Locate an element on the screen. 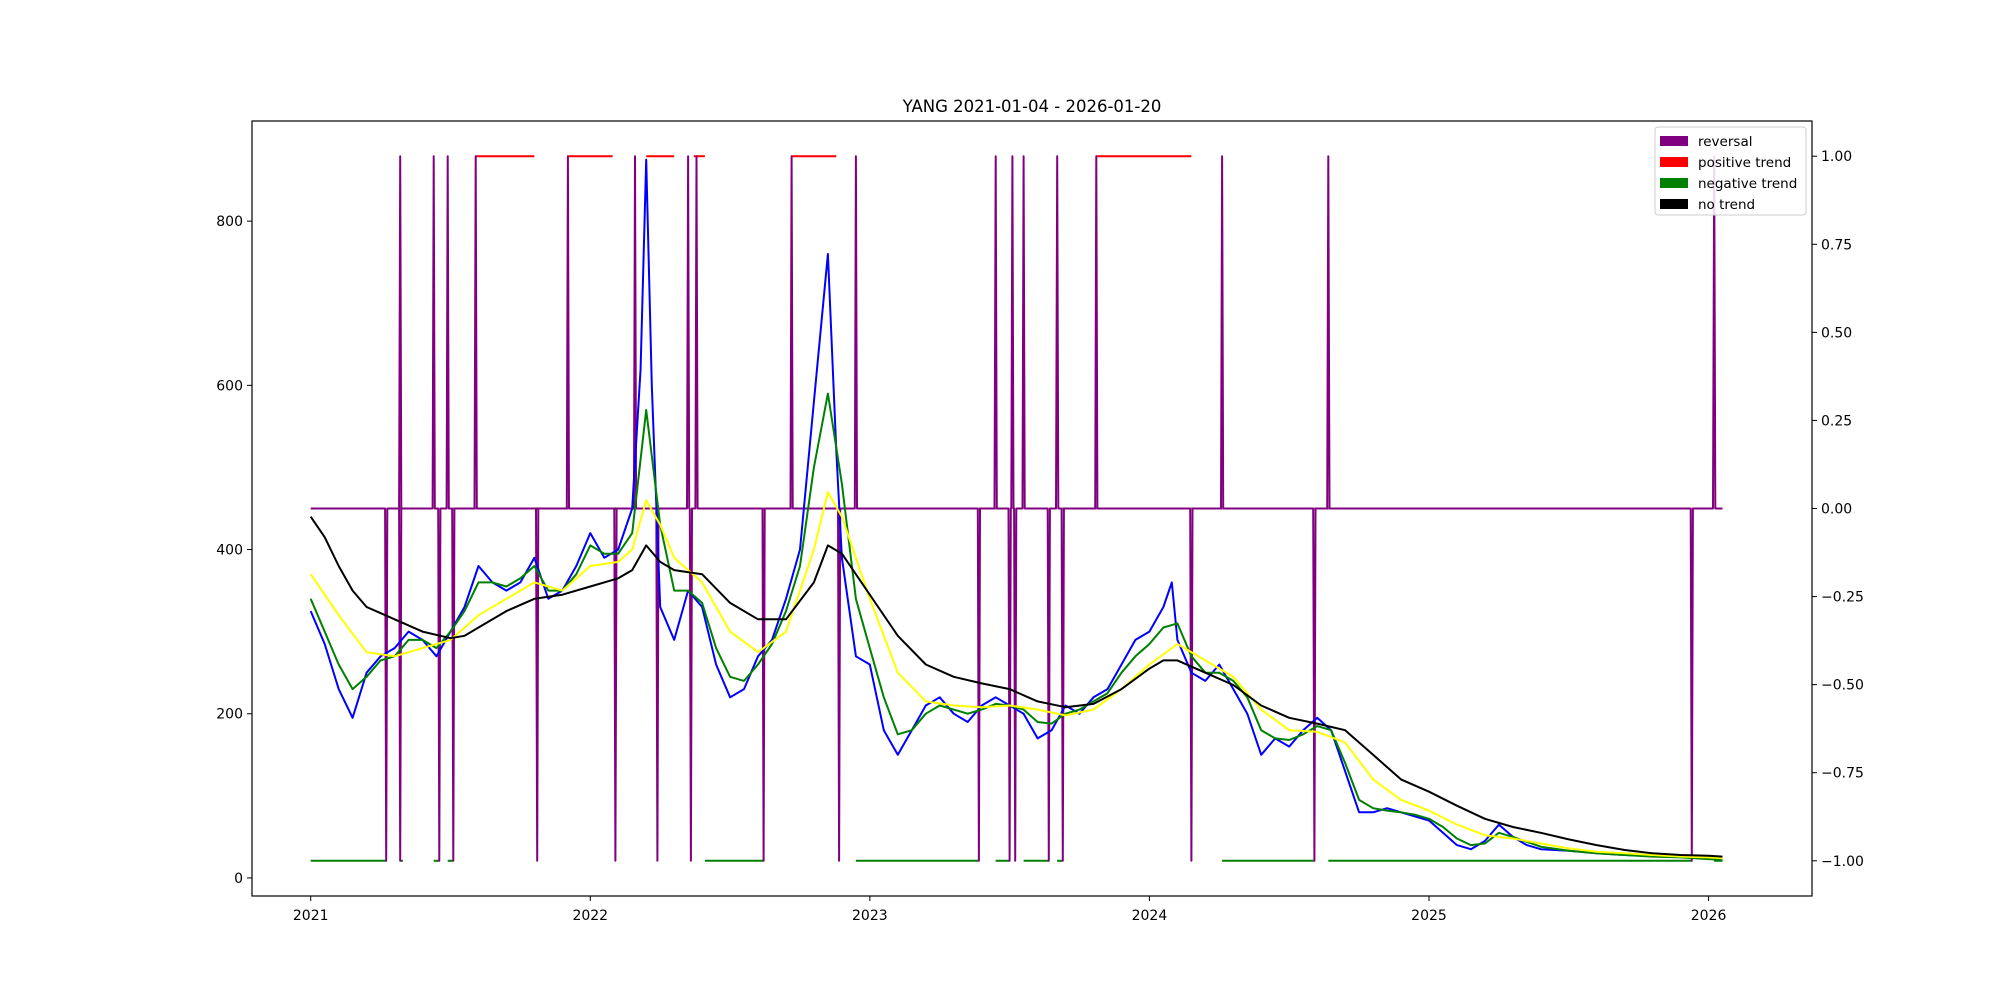  y-right-tick-label: −0.25 is located at coordinates (1842, 598).